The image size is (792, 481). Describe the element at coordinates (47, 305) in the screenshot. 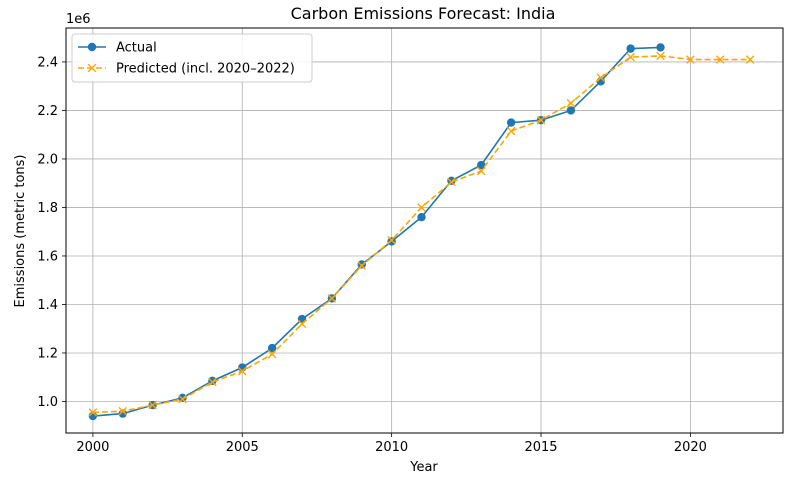

I see `y-tick-label: 1.4` at that location.